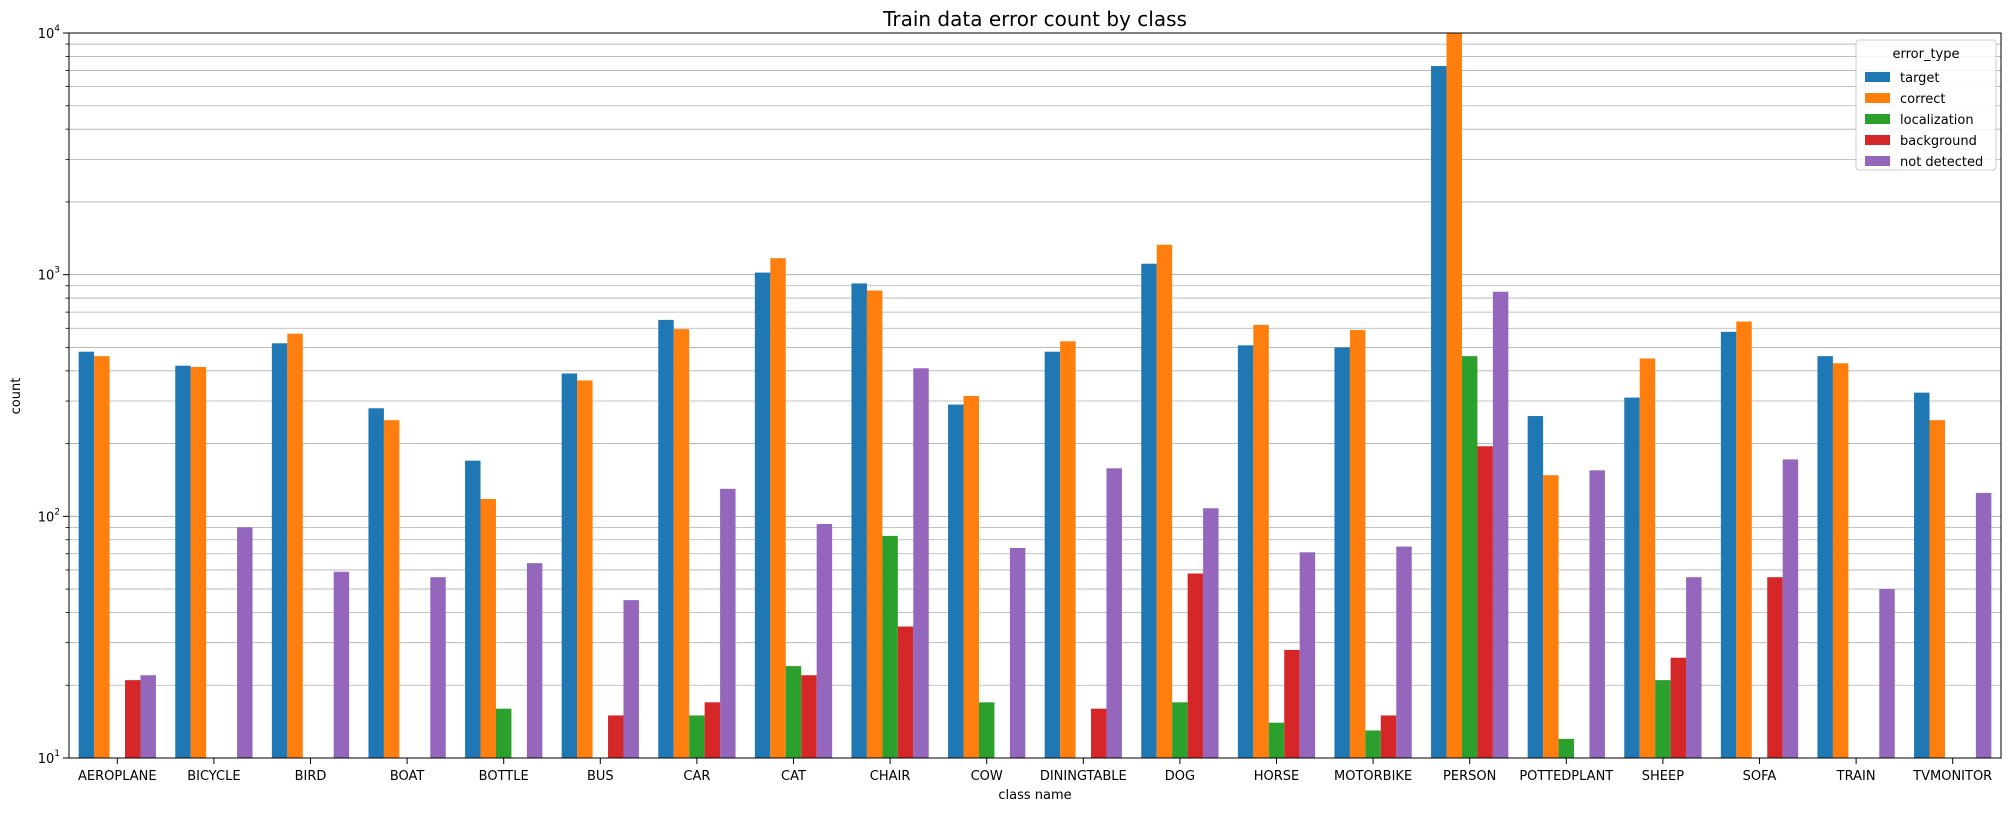 The height and width of the screenshot is (815, 2011). Describe the element at coordinates (1180, 776) in the screenshot. I see `x-tick-label: DOG` at that location.